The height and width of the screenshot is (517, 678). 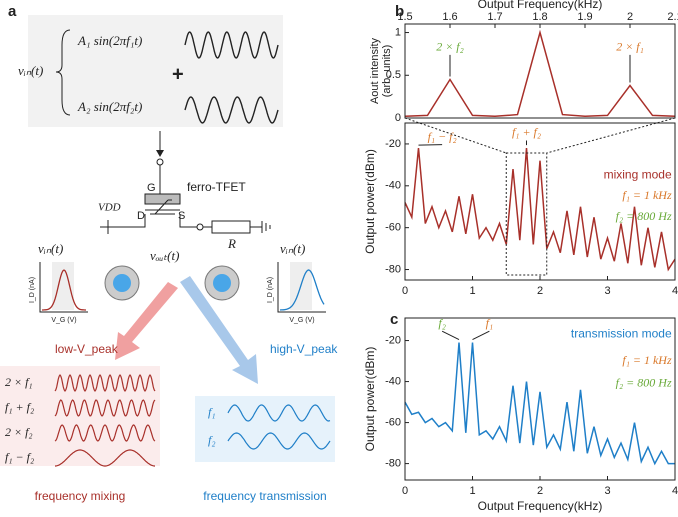 What do you see at coordinates (449, 17) in the screenshot?
I see `x-tick-label: 1.6` at bounding box center [449, 17].